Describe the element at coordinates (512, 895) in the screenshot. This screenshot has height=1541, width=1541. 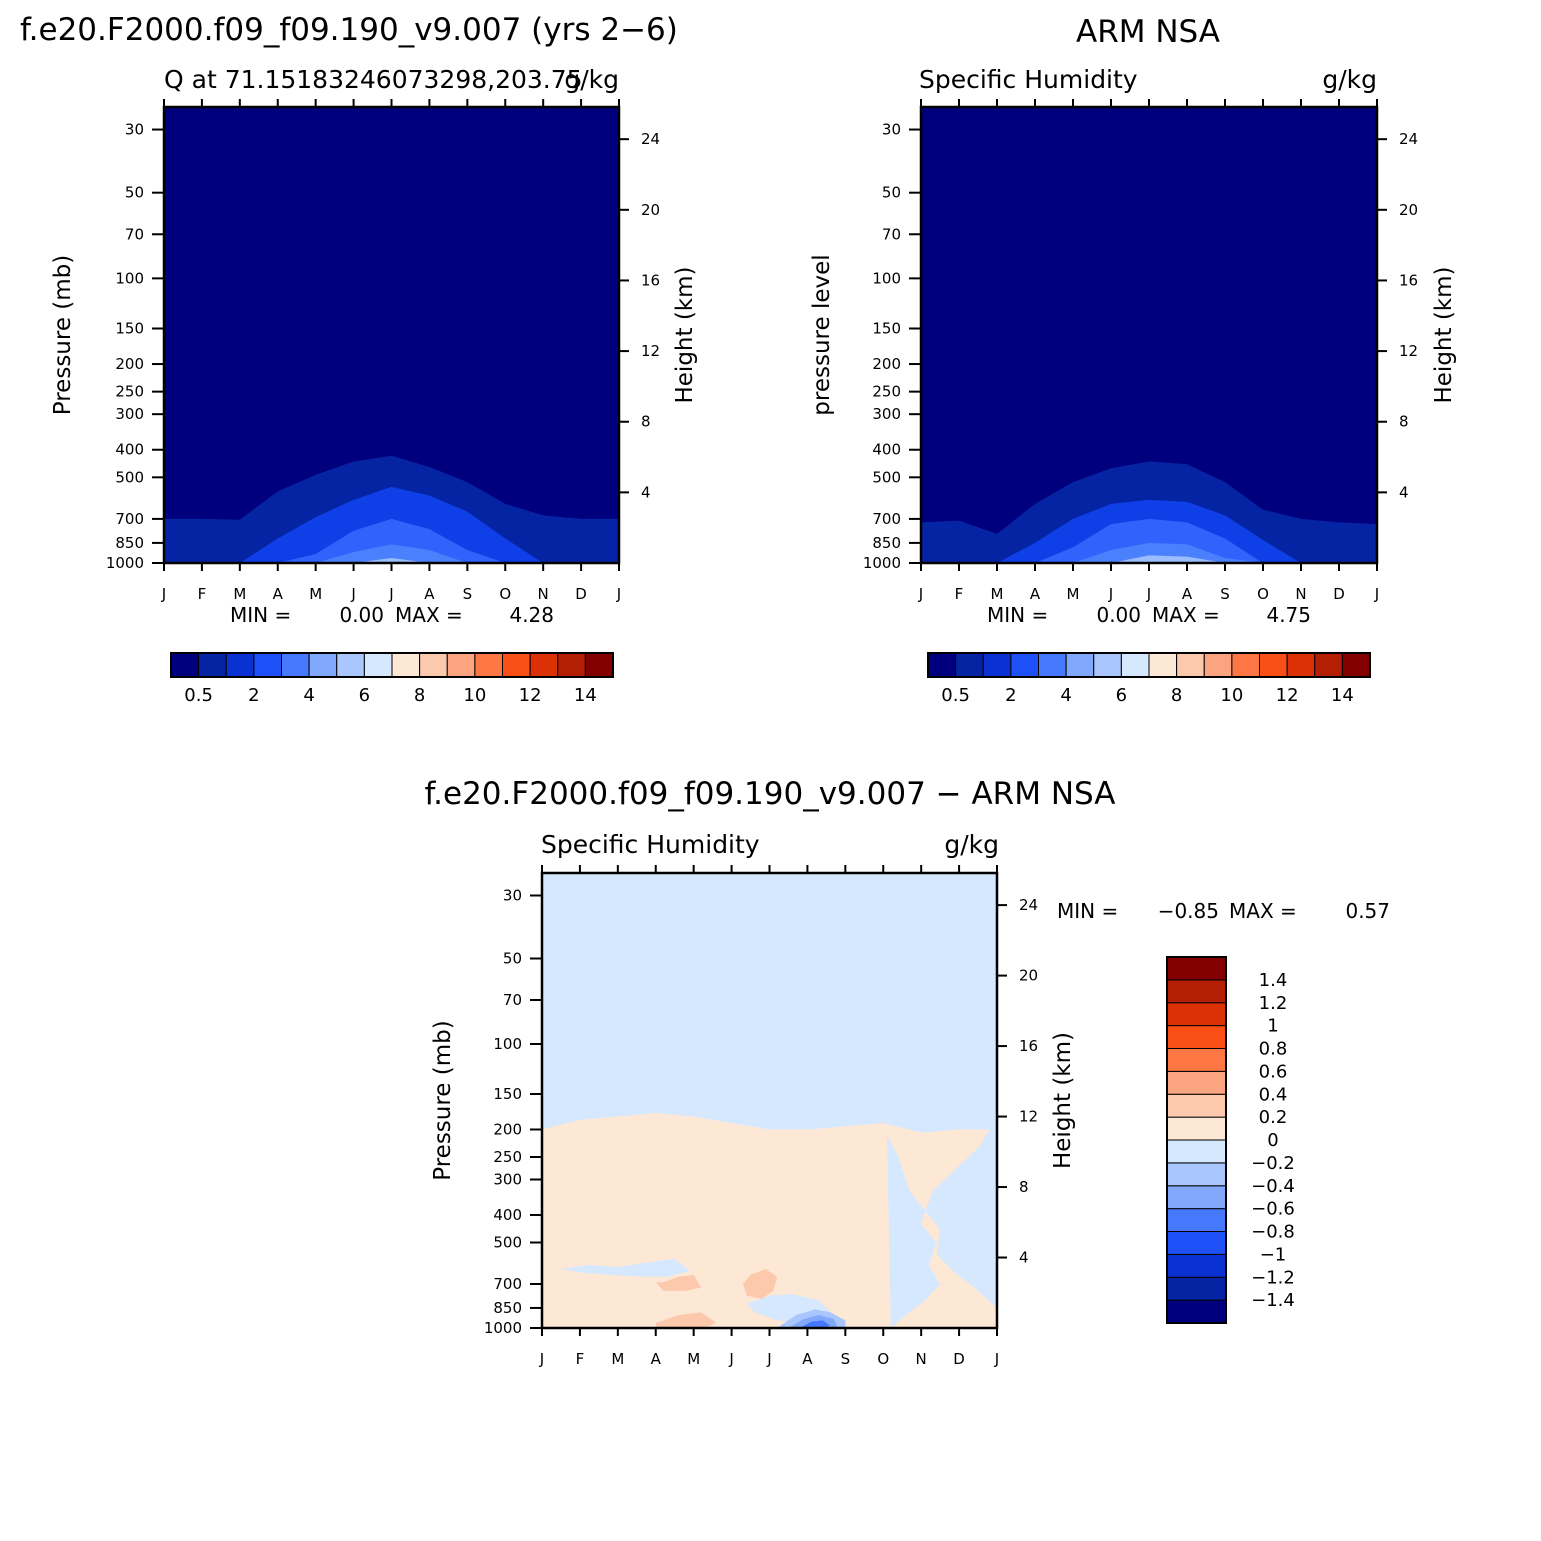
I see `y-tick-label: 30` at that location.